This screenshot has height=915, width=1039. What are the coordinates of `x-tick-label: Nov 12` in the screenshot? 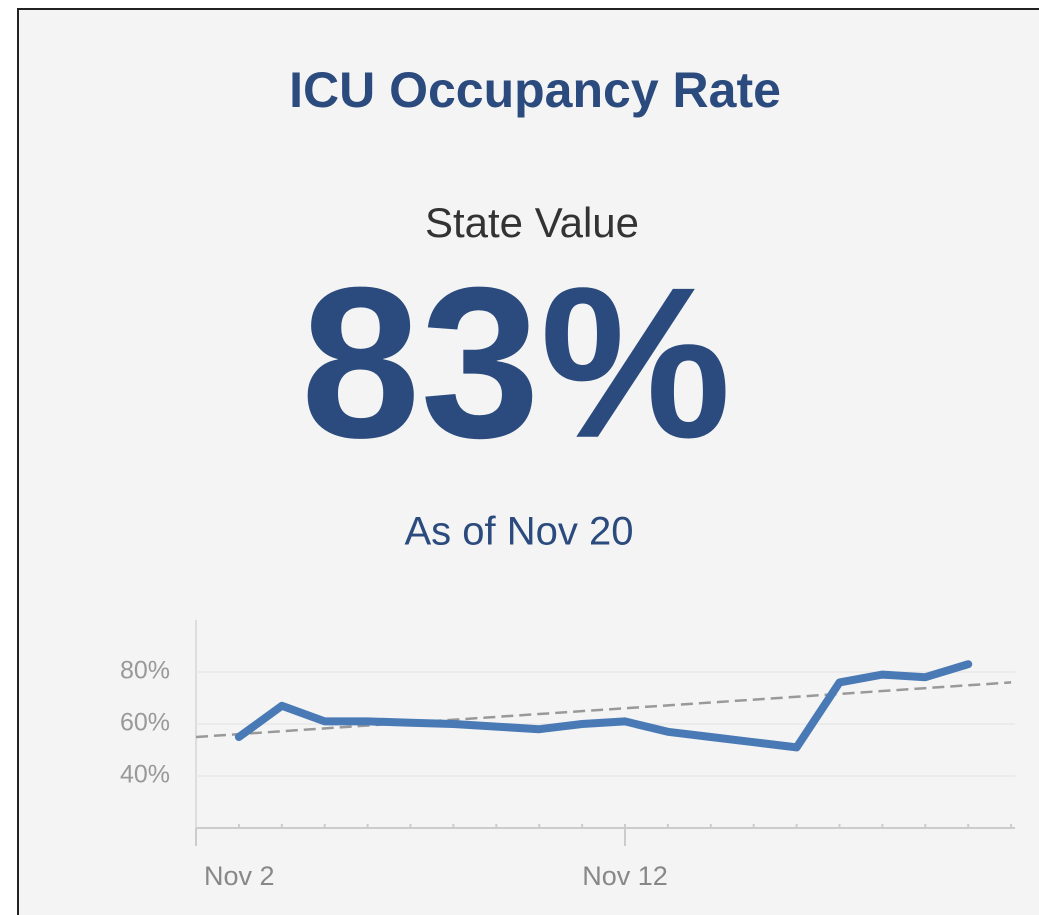 It's located at (625, 876).